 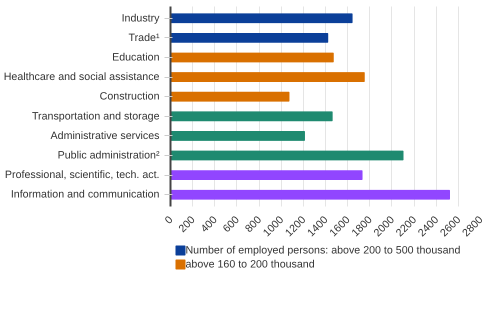 I want to click on legend-label: above 160 to 200 thousand, so click(x=250, y=264).